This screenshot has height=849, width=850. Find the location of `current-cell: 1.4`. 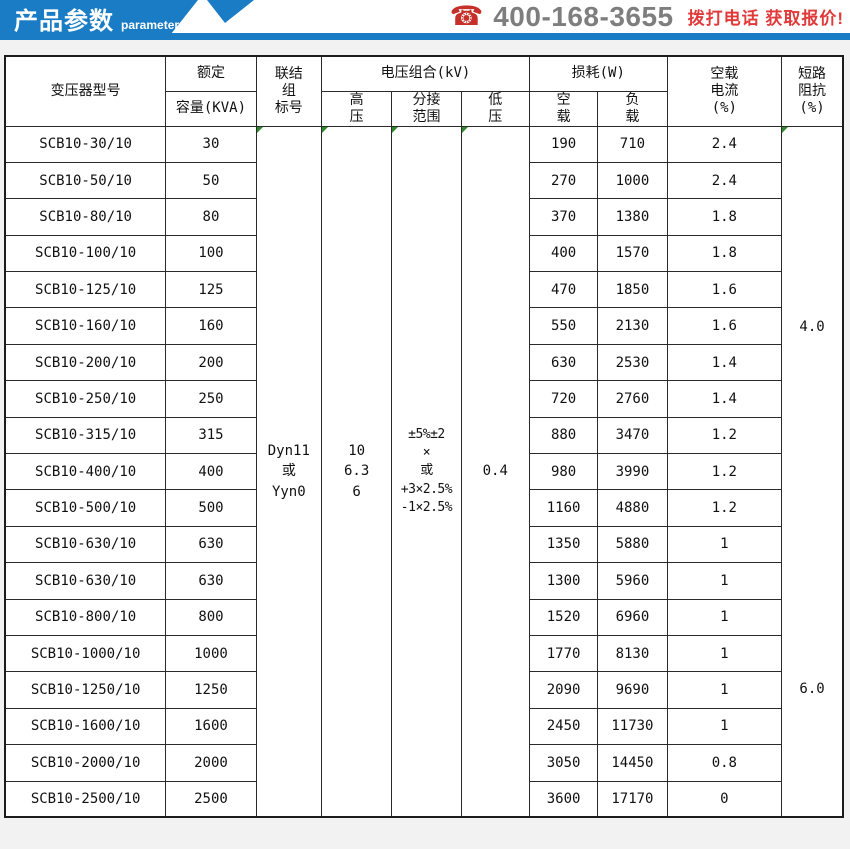

current-cell: 1.4 is located at coordinates (724, 362).